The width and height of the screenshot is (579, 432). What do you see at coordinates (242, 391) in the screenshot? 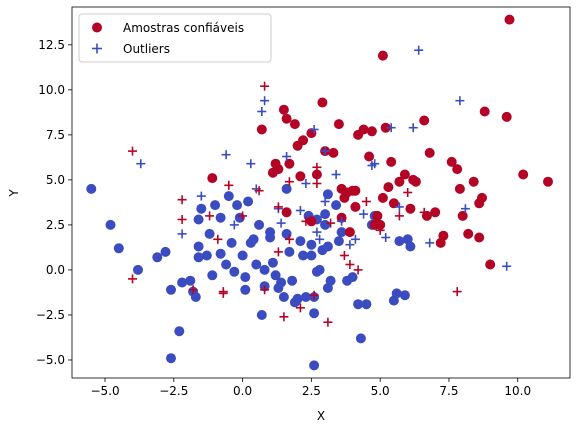
I see `x-tick-label: 0.0` at bounding box center [242, 391].